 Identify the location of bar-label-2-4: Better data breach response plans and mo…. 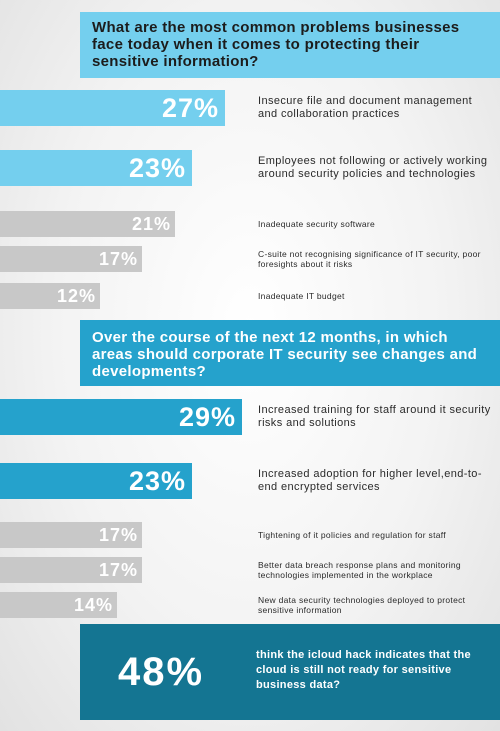
(359, 570).